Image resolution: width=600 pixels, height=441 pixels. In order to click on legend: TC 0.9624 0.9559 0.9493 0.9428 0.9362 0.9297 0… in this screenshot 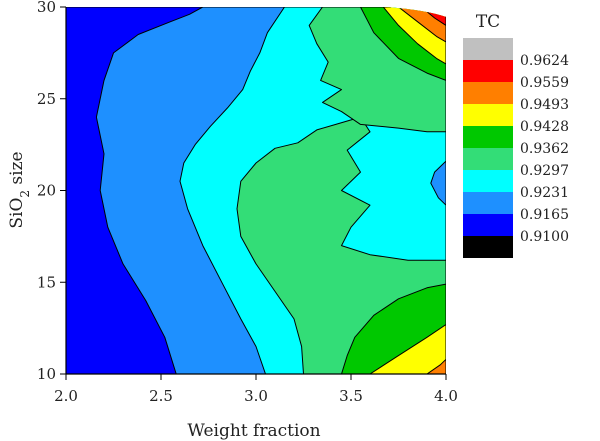, I will do `click(516, 135)`.